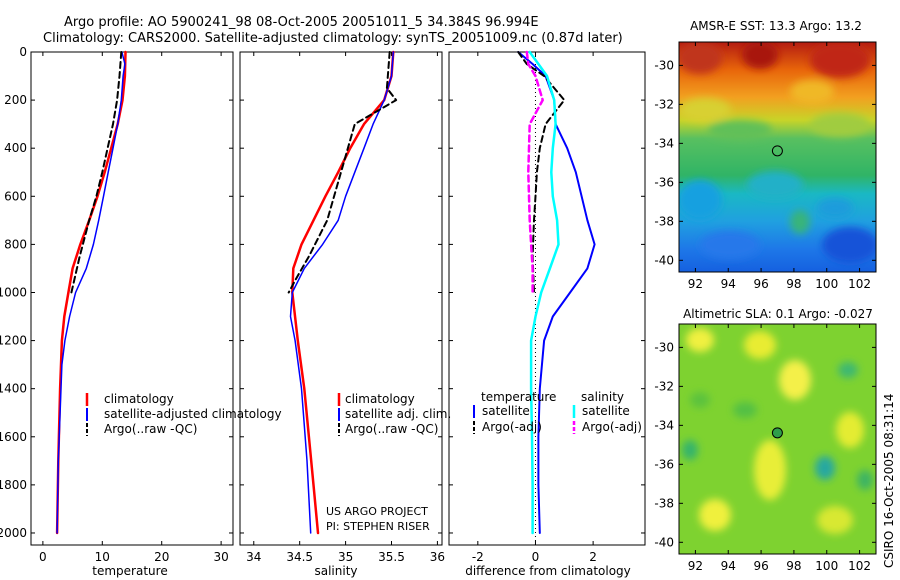  I want to click on temperature-xlabel: temperature, so click(129, 571).